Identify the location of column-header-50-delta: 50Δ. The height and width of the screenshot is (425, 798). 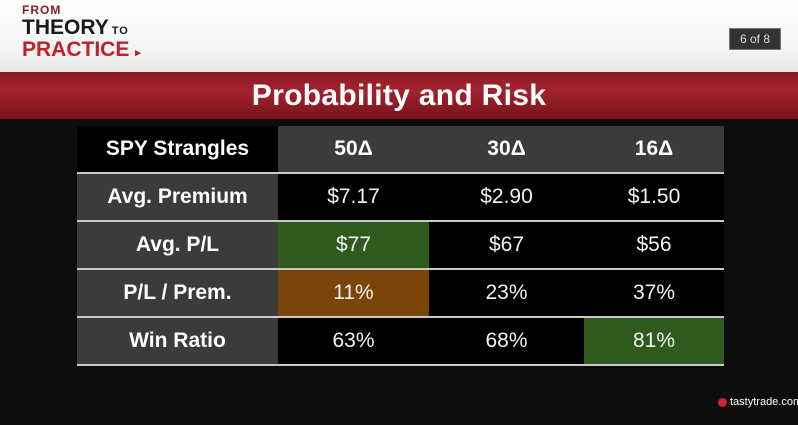
(353, 149).